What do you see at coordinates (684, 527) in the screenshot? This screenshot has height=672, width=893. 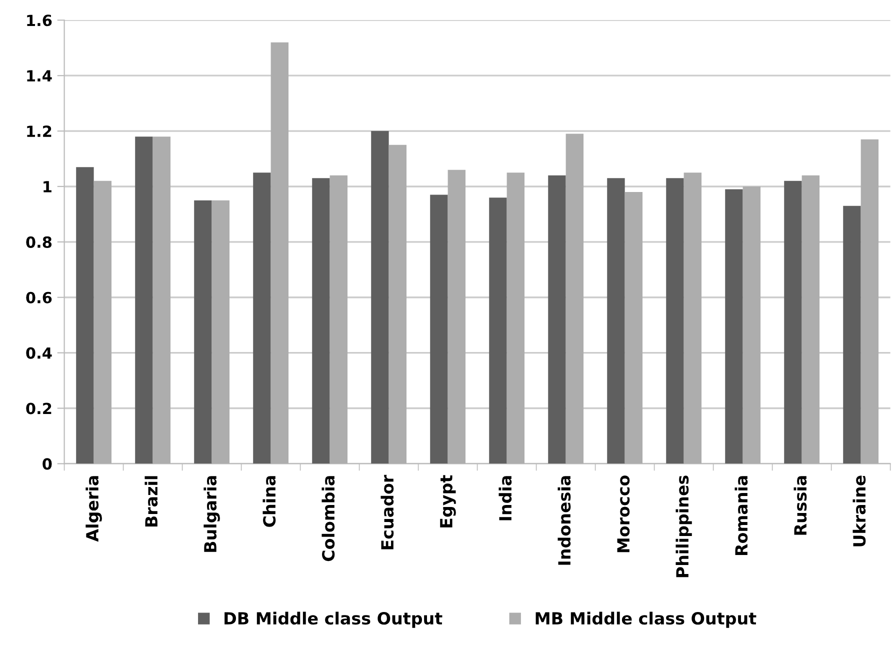 I see `x-tick-label: Philippines` at bounding box center [684, 527].